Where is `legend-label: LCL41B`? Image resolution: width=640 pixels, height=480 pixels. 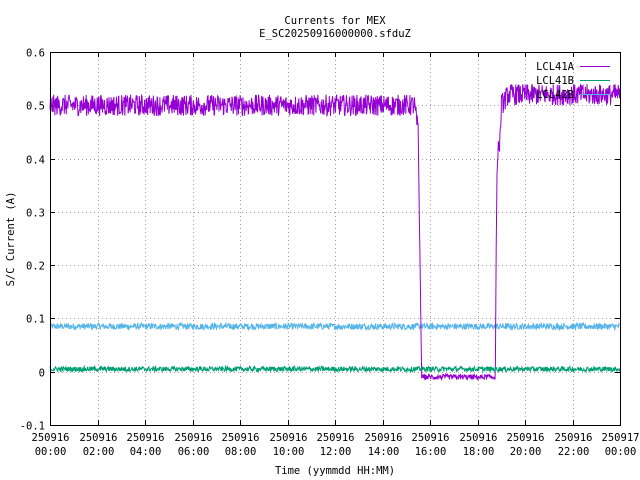
legend-label: LCL41B is located at coordinates (555, 81).